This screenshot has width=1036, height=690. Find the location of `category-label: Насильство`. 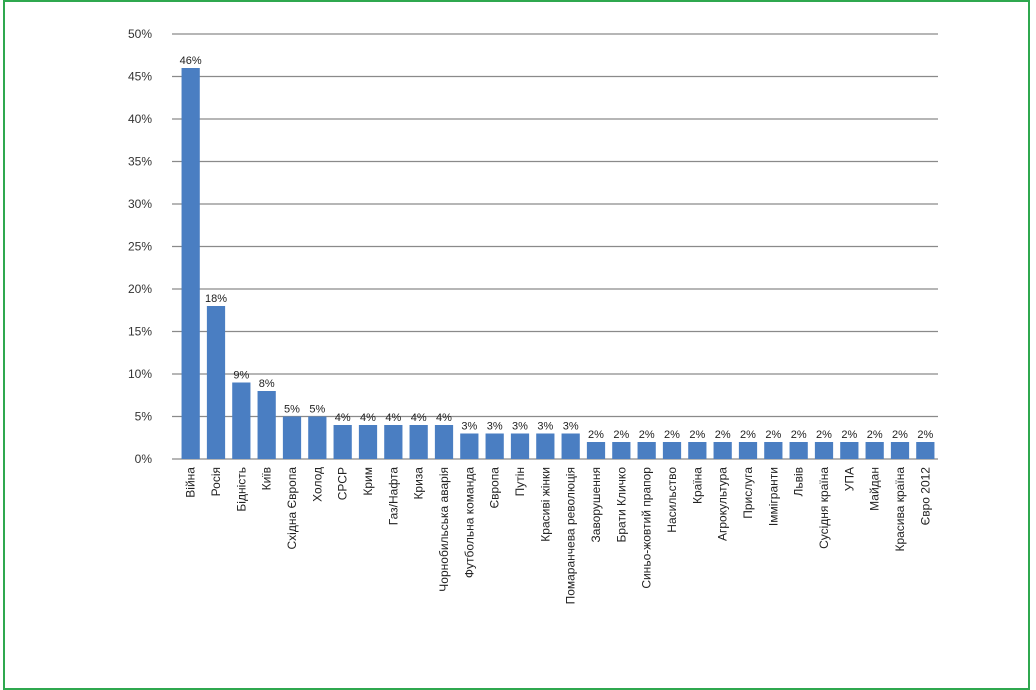

category-label: Насильство is located at coordinates (672, 500).